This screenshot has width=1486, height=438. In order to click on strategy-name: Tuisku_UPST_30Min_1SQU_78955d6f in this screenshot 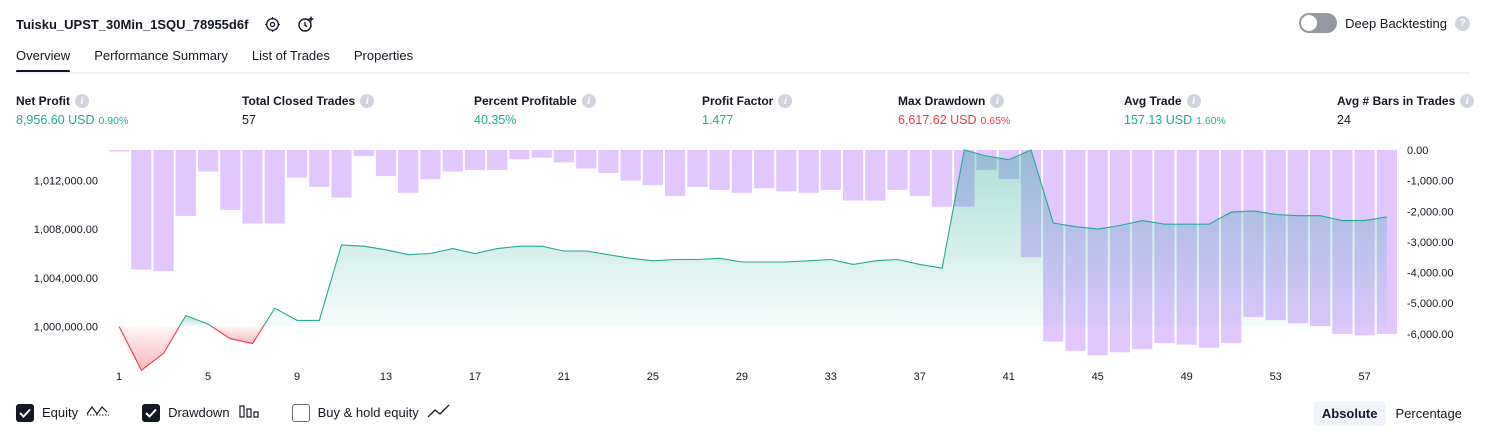, I will do `click(132, 24)`.